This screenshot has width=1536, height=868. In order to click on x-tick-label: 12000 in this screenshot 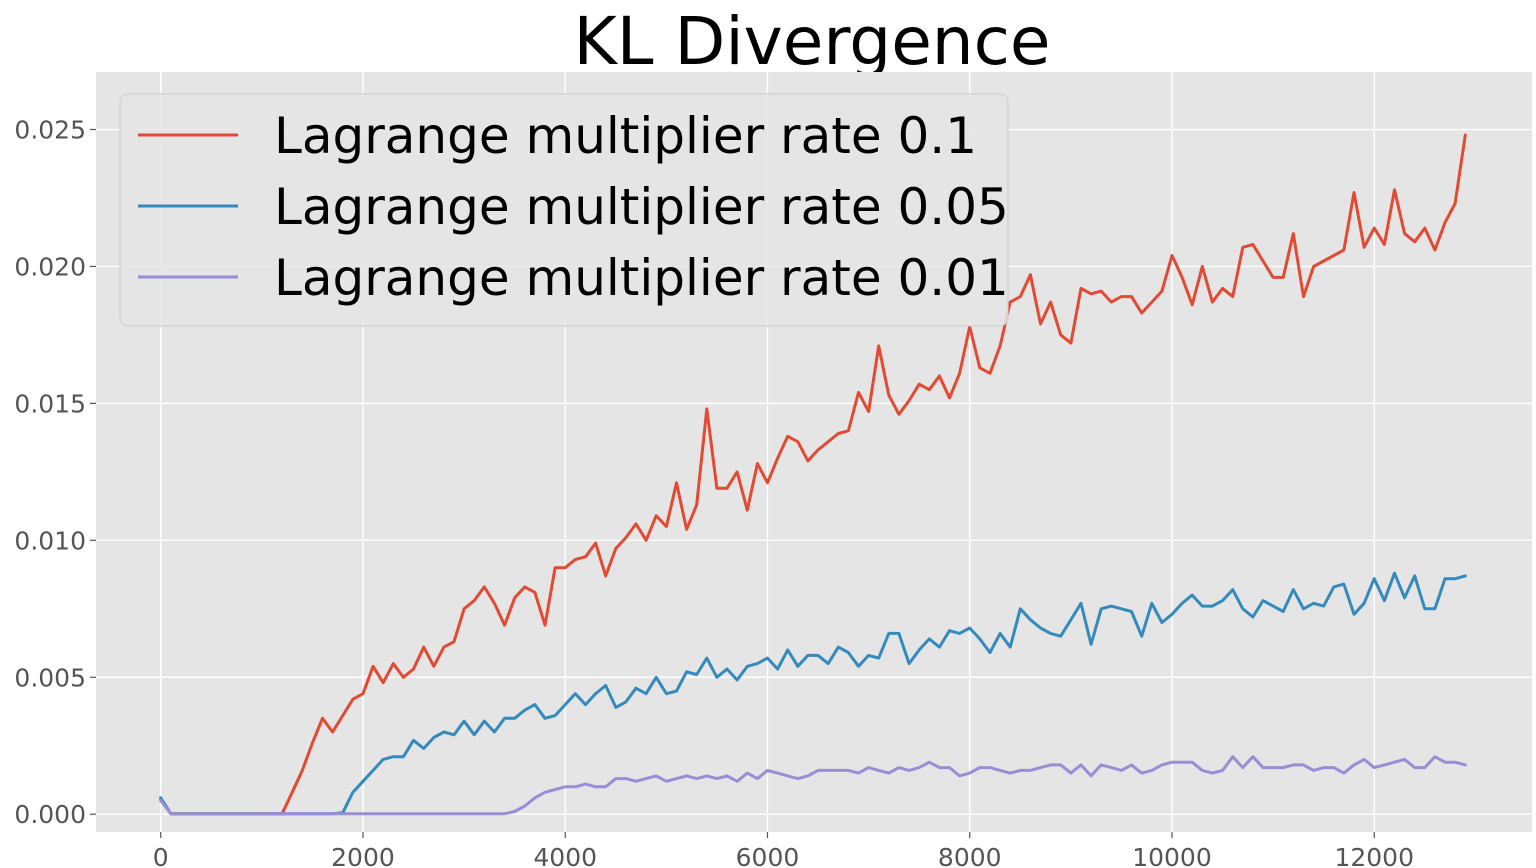, I will do `click(1374, 855)`.